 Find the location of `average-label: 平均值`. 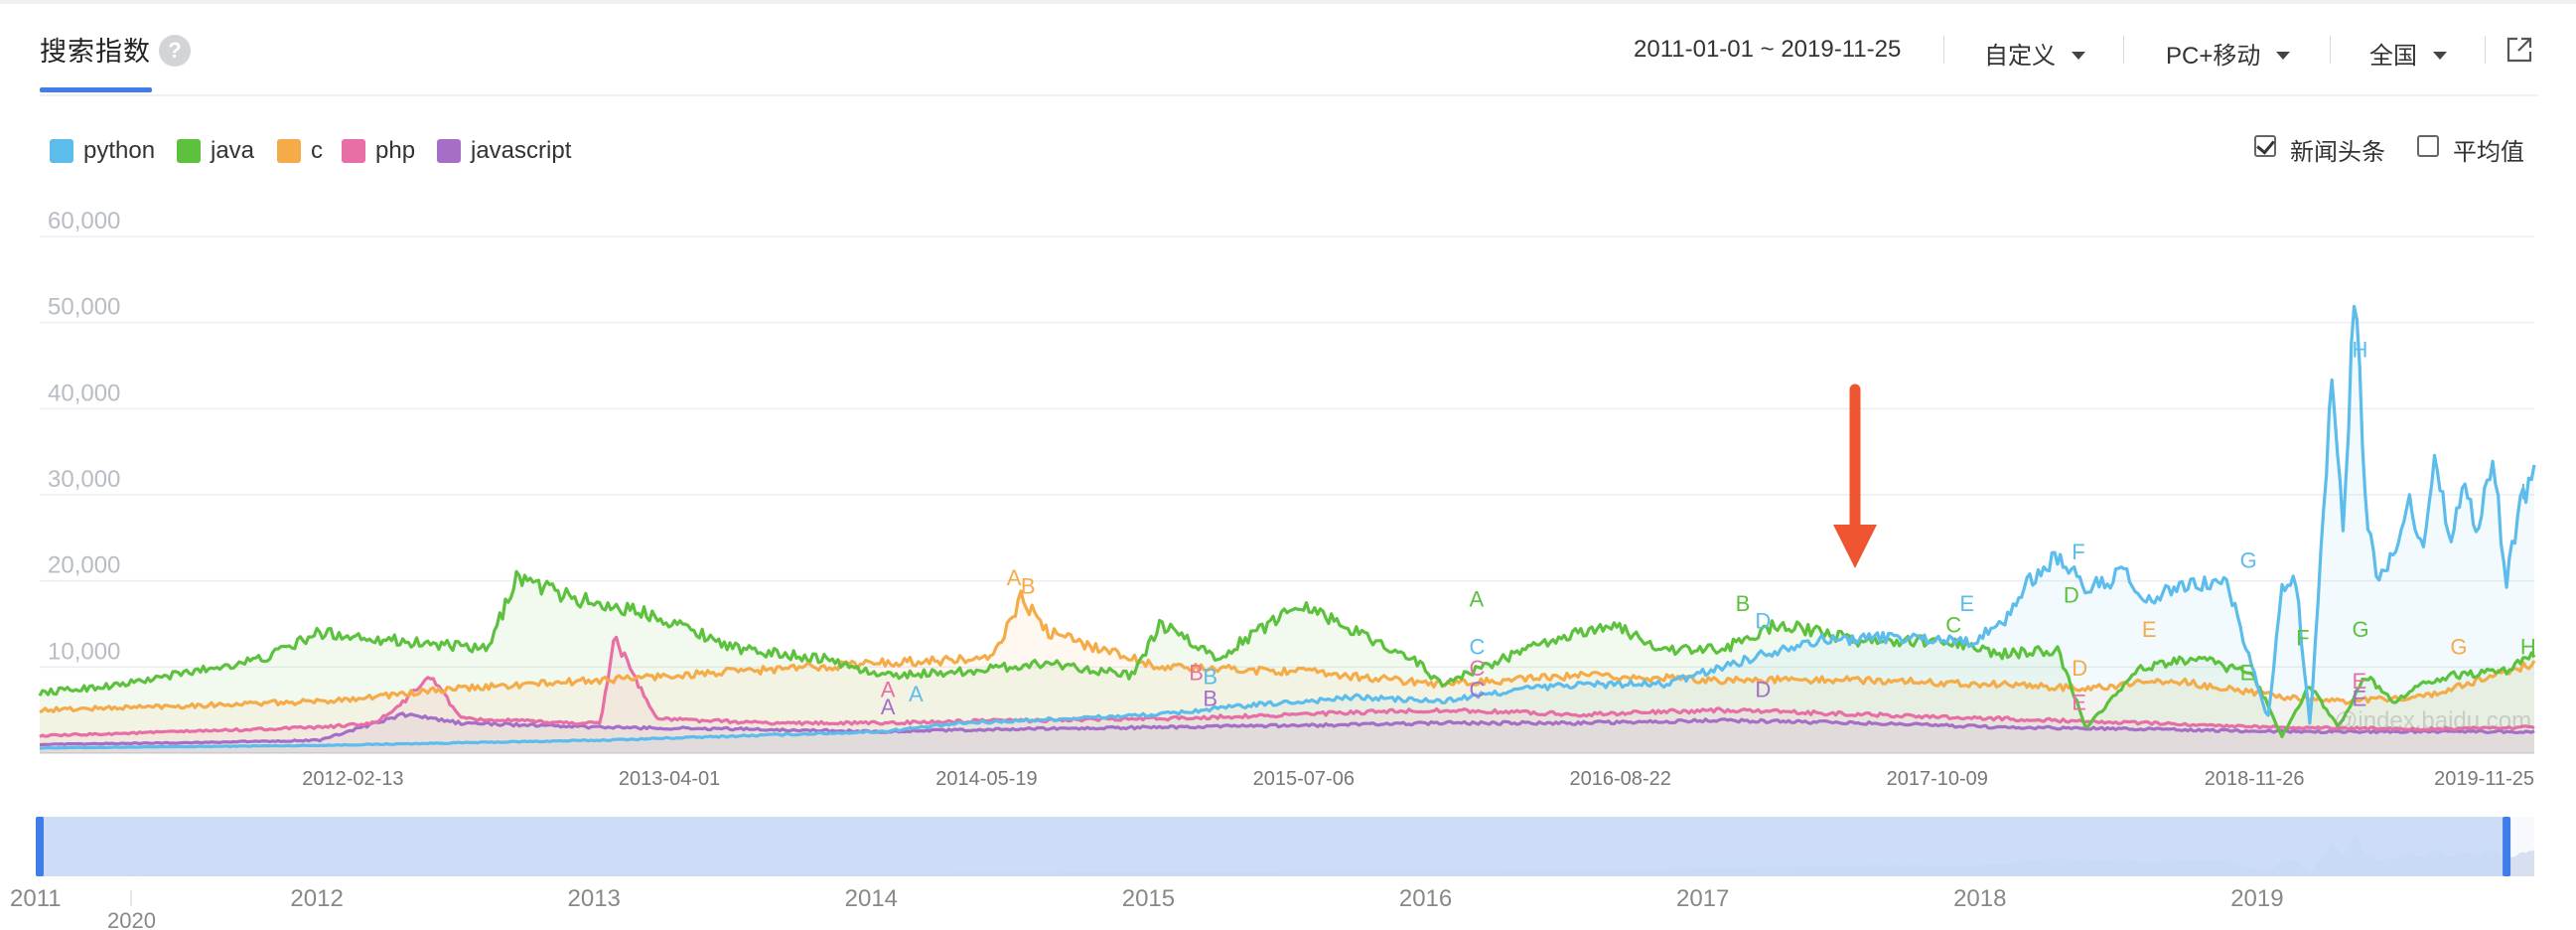

average-label: 平均值 is located at coordinates (2488, 152).